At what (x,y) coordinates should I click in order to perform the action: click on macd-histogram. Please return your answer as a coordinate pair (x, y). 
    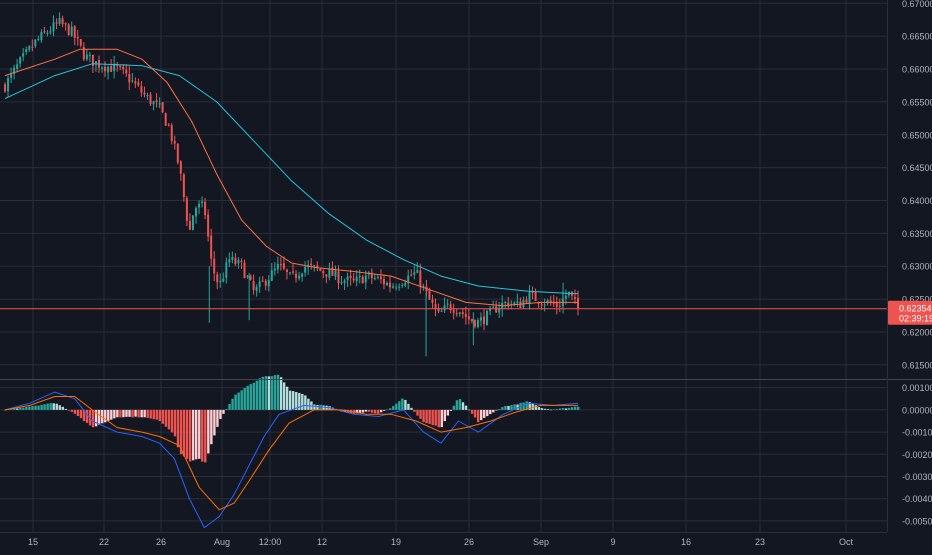
    Looking at the image, I should click on (292, 418).